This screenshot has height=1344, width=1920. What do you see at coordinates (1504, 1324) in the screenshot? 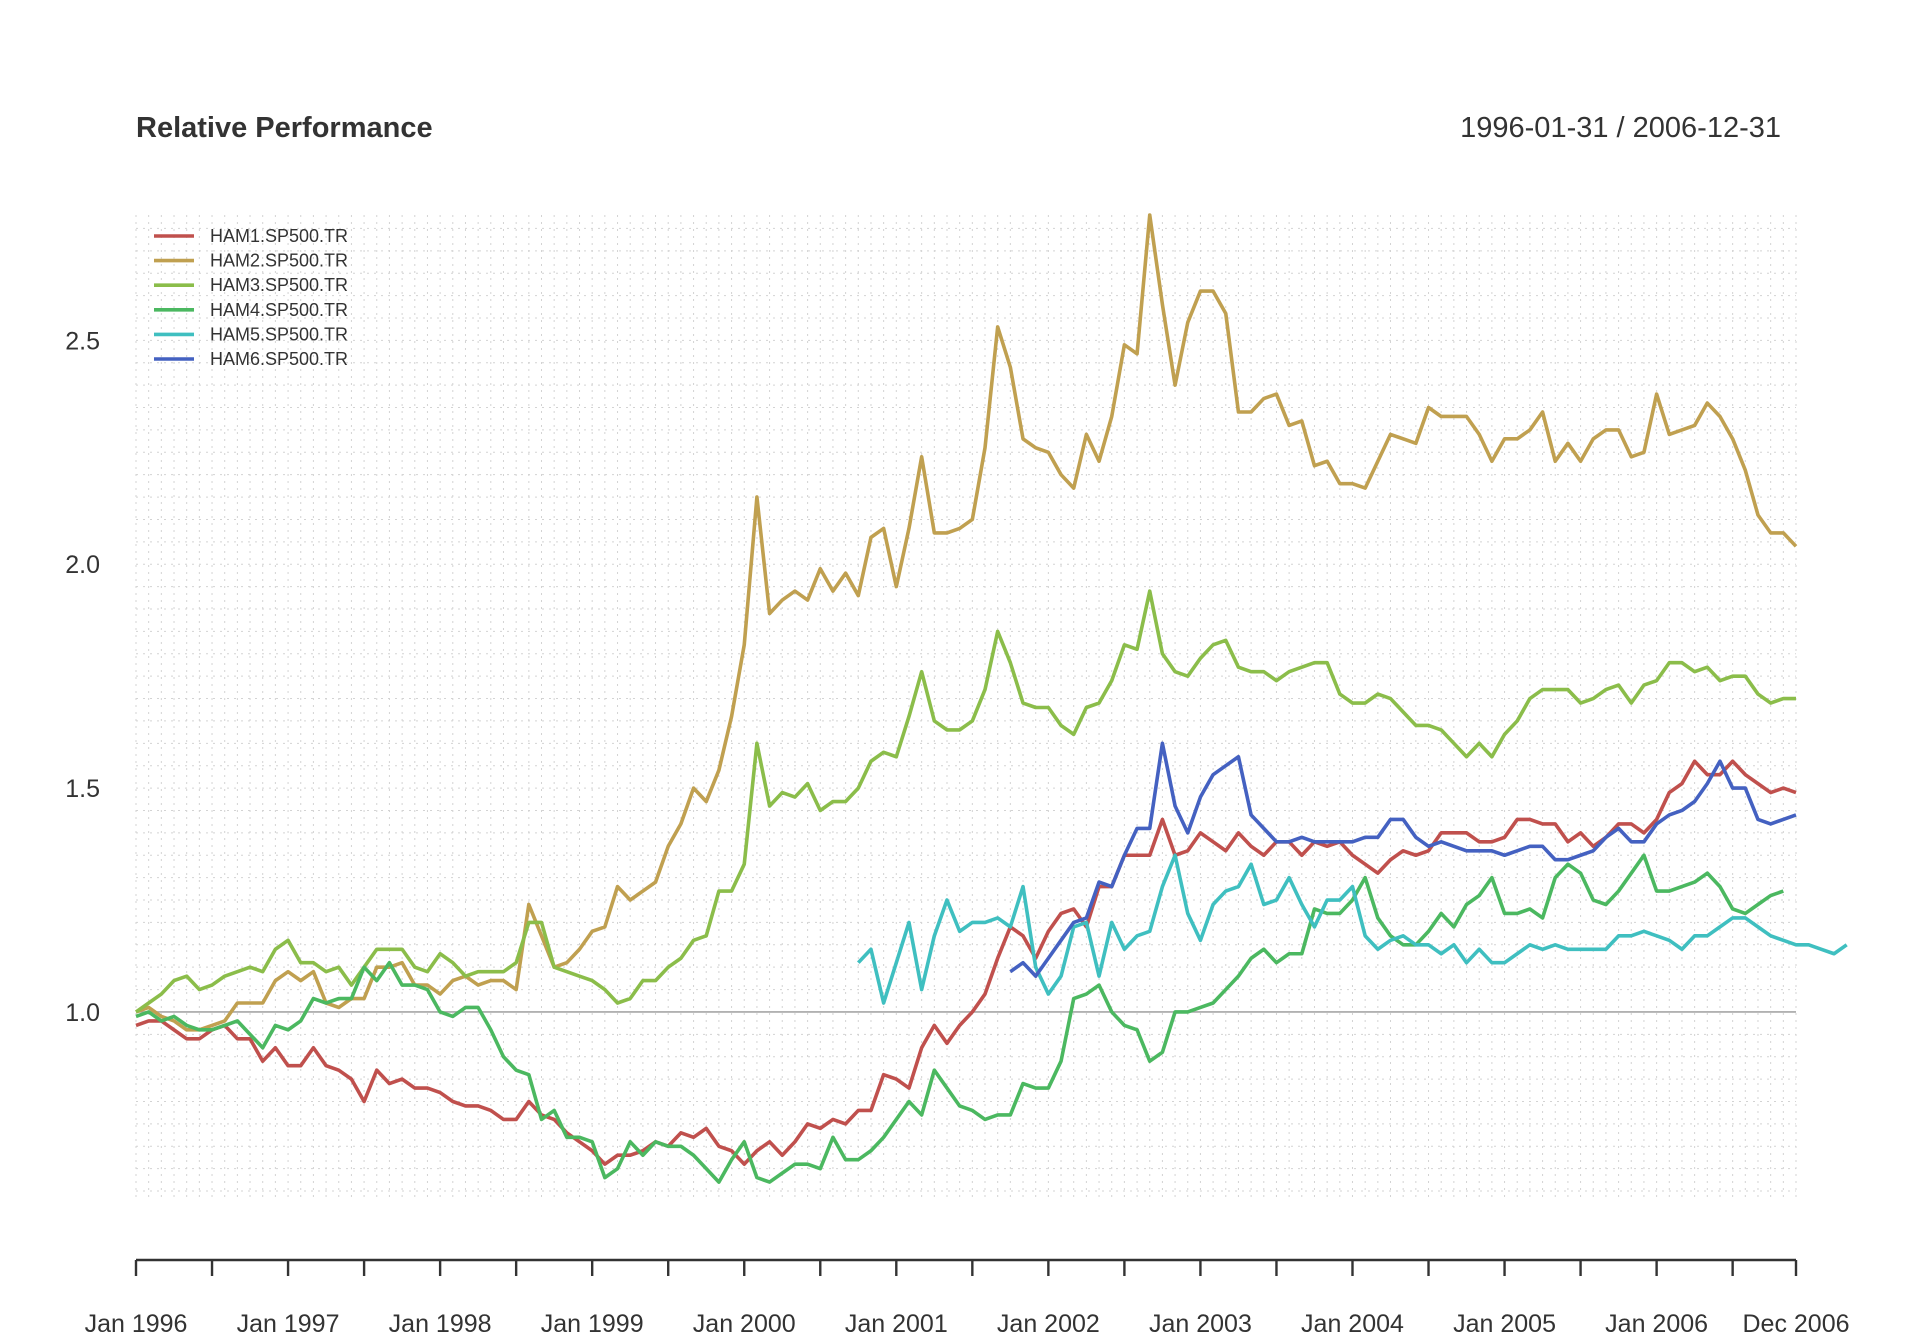
I see `x-tick-label: Jan 2005` at bounding box center [1504, 1324].